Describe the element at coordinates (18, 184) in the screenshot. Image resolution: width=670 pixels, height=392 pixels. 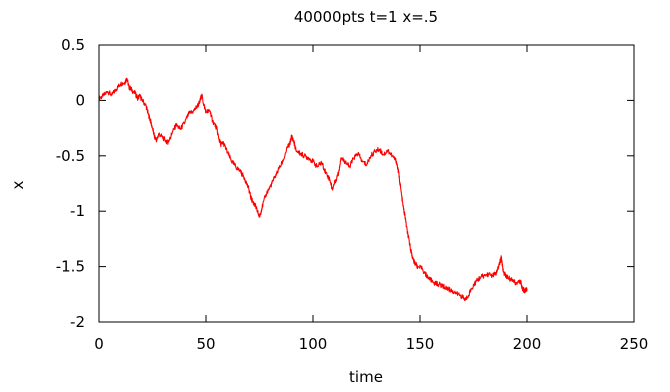
I see `y-axis-label: x` at that location.